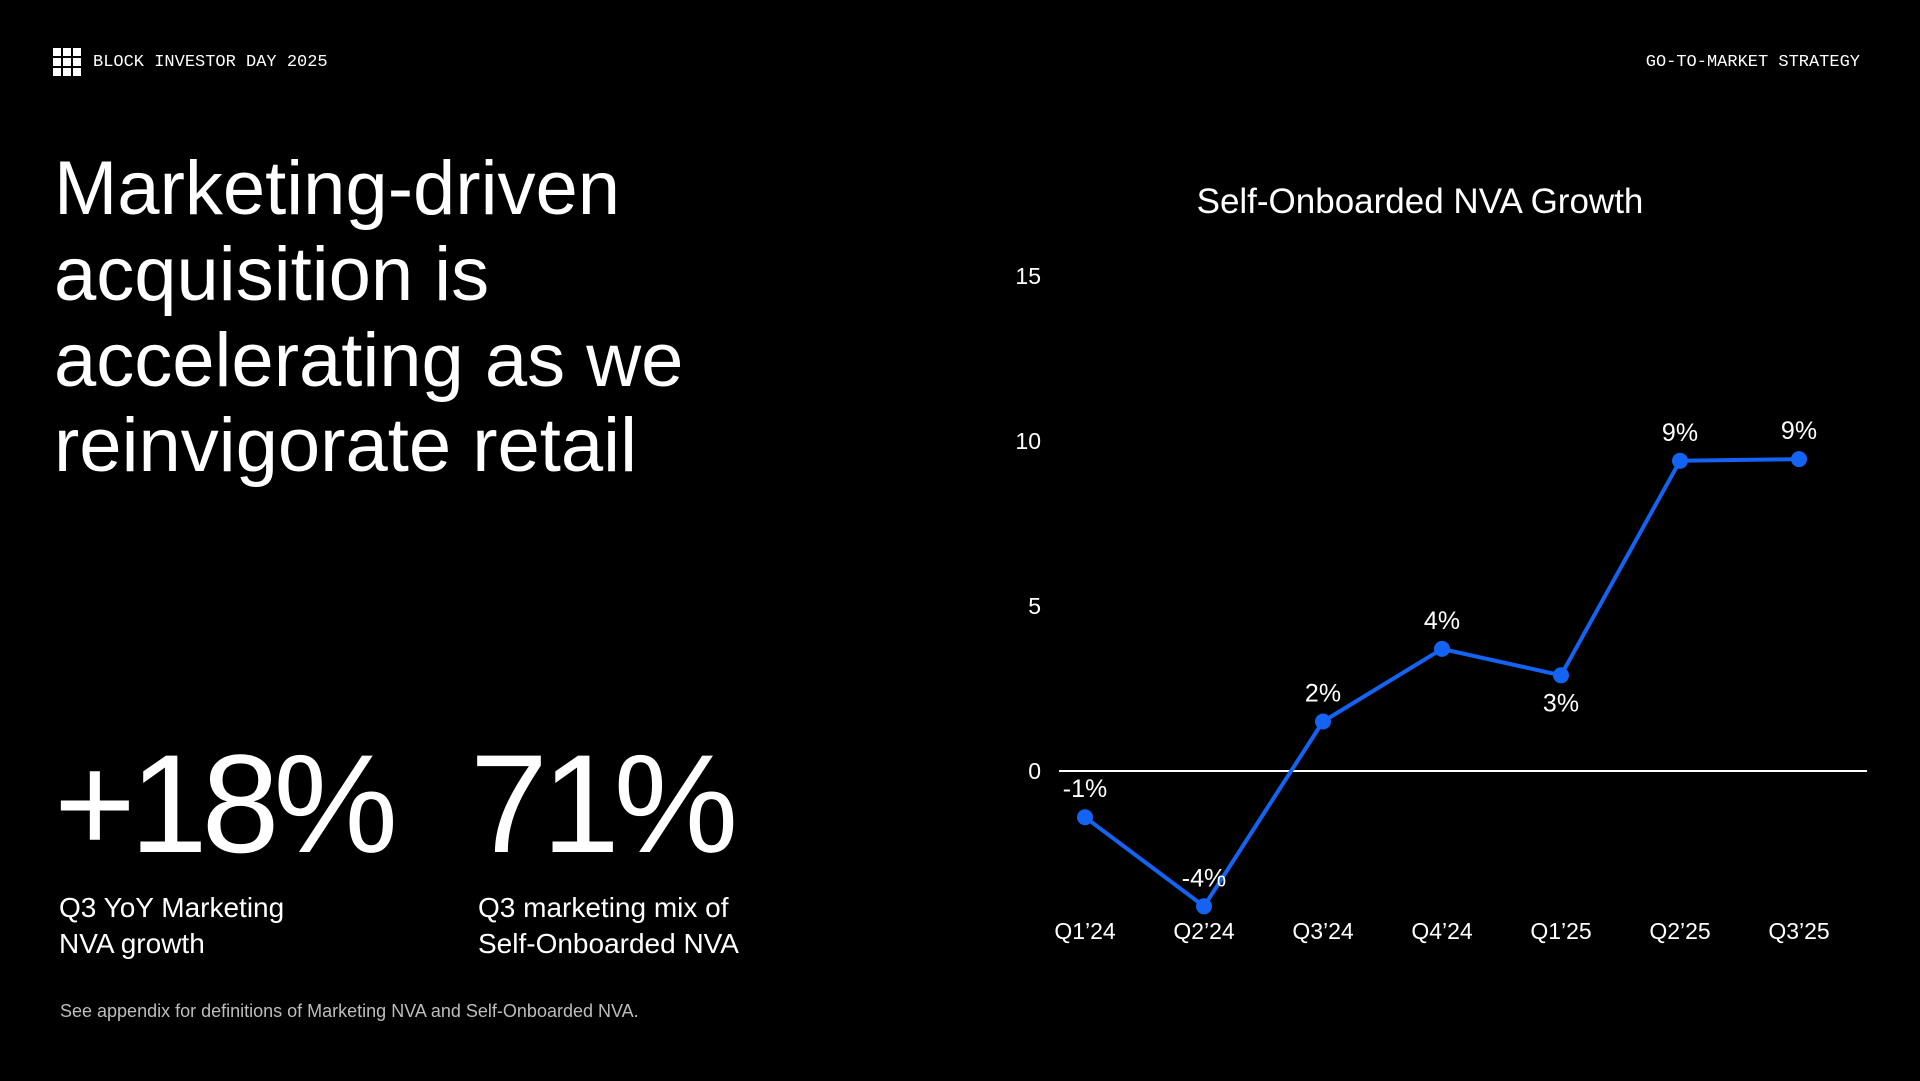 The height and width of the screenshot is (1081, 1920). What do you see at coordinates (1204, 878) in the screenshot?
I see `data-label: -4%` at bounding box center [1204, 878].